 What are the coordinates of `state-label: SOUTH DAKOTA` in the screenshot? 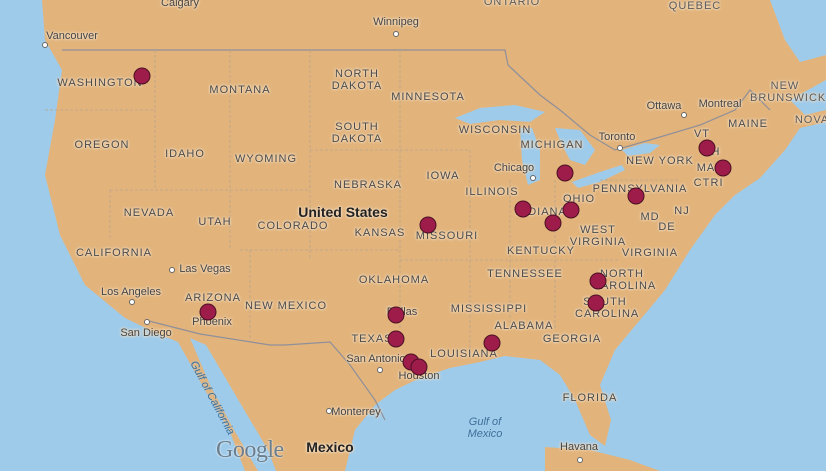 It's located at (357, 133).